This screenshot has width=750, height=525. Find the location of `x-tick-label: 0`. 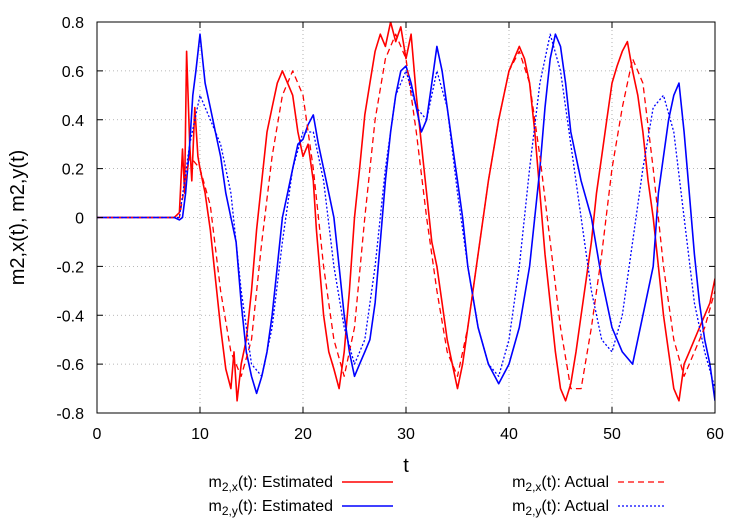

x-tick-label: 0 is located at coordinates (97, 434).